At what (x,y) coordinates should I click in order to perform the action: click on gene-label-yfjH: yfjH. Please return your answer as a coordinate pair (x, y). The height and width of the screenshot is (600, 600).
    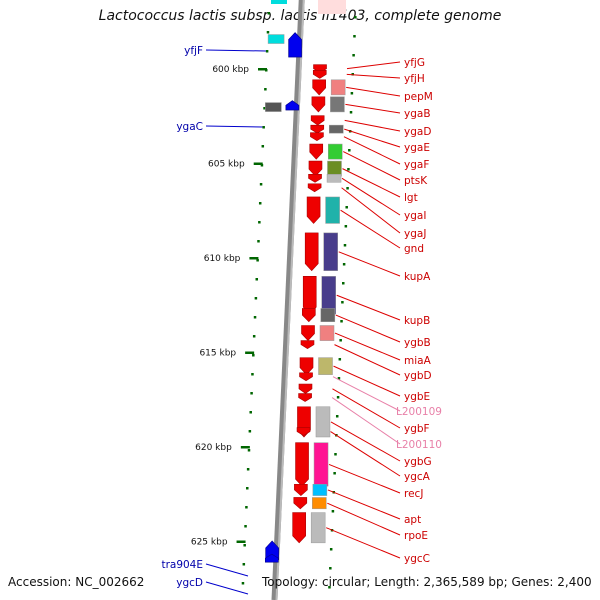
    Looking at the image, I should click on (414, 79).